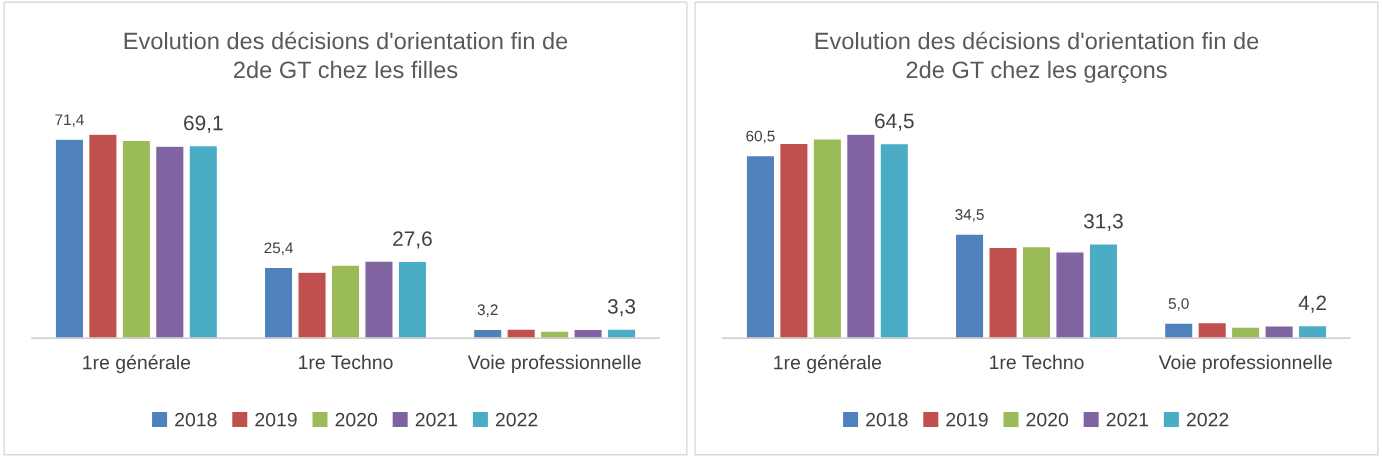 Image resolution: width=1382 pixels, height=457 pixels. Describe the element at coordinates (346, 55) in the screenshot. I see `chart-title: Evolution des décisions d'orientation fin de 2de GT chez les filles` at that location.